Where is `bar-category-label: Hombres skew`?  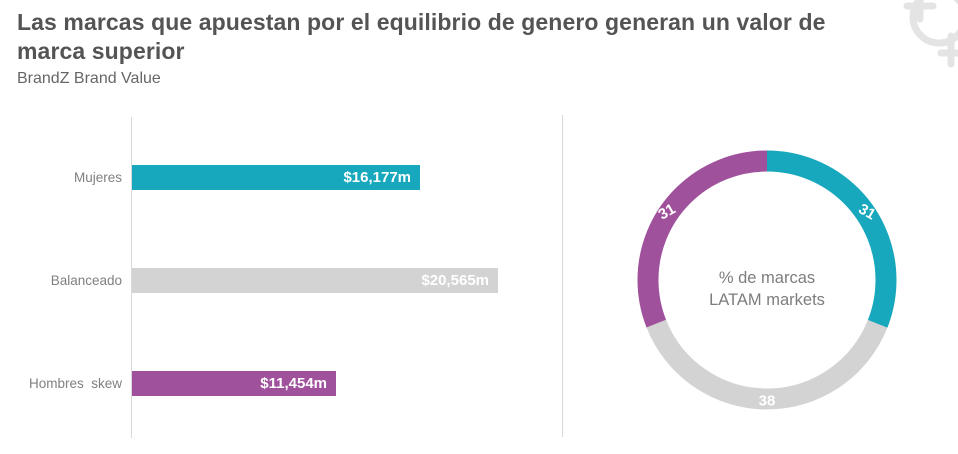 bar-category-label: Hombres skew is located at coordinates (75, 383).